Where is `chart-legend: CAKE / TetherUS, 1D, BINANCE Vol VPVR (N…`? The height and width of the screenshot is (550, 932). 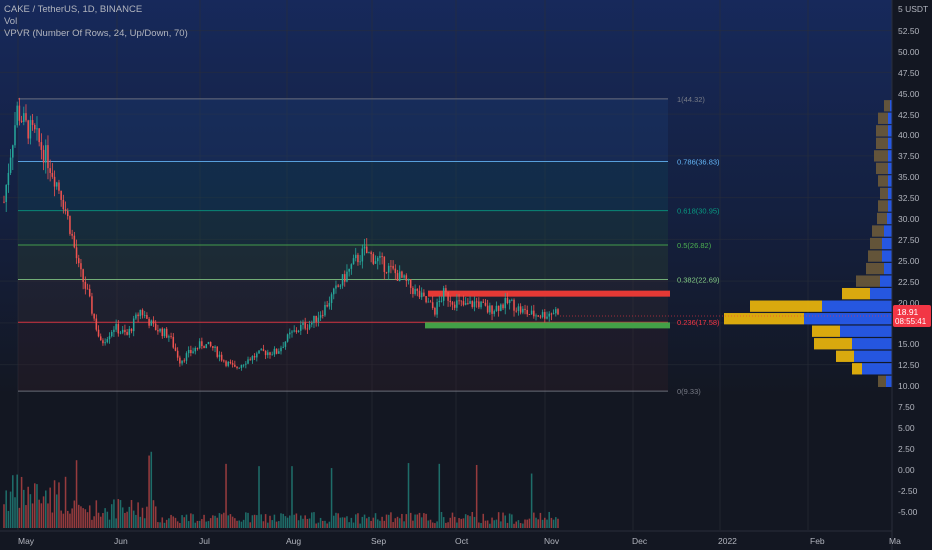 chart-legend: CAKE / TetherUS, 1D, BINANCE Vol VPVR (N… is located at coordinates (96, 22).